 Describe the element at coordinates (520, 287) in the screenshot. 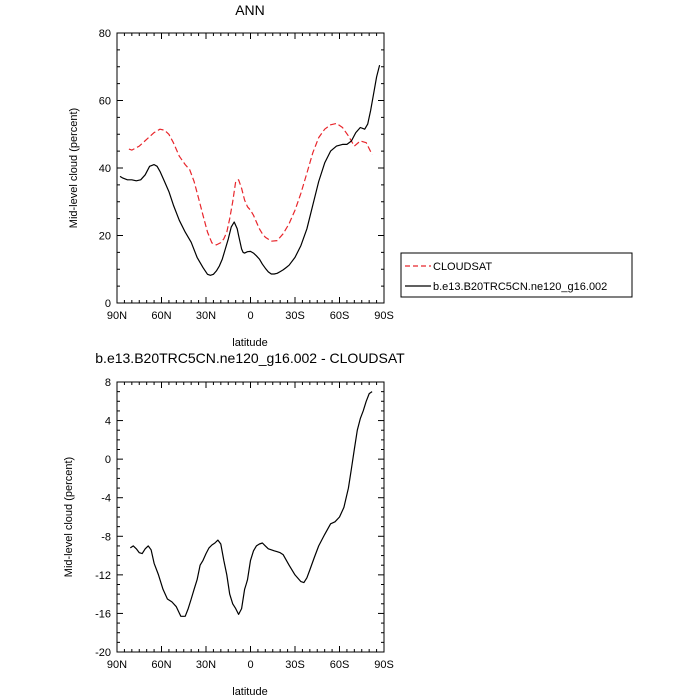

I see `legend-label-model: b.e13.B20TRC5CN.ne120_g16.002` at that location.